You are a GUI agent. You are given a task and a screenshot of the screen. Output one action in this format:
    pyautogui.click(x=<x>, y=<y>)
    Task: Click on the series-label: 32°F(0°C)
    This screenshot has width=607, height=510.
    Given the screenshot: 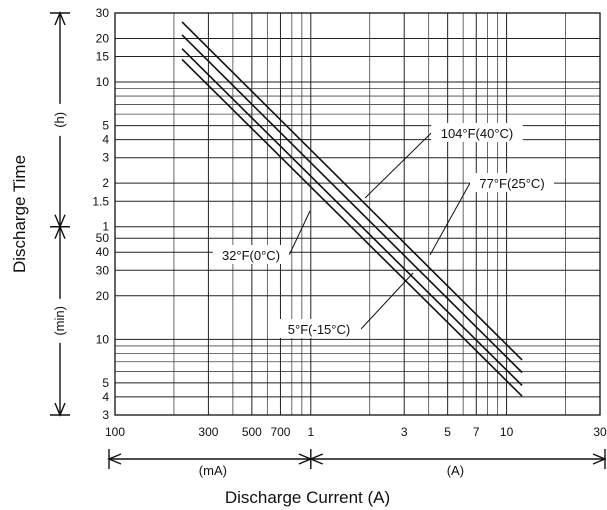 What is the action you would take?
    pyautogui.click(x=251, y=255)
    